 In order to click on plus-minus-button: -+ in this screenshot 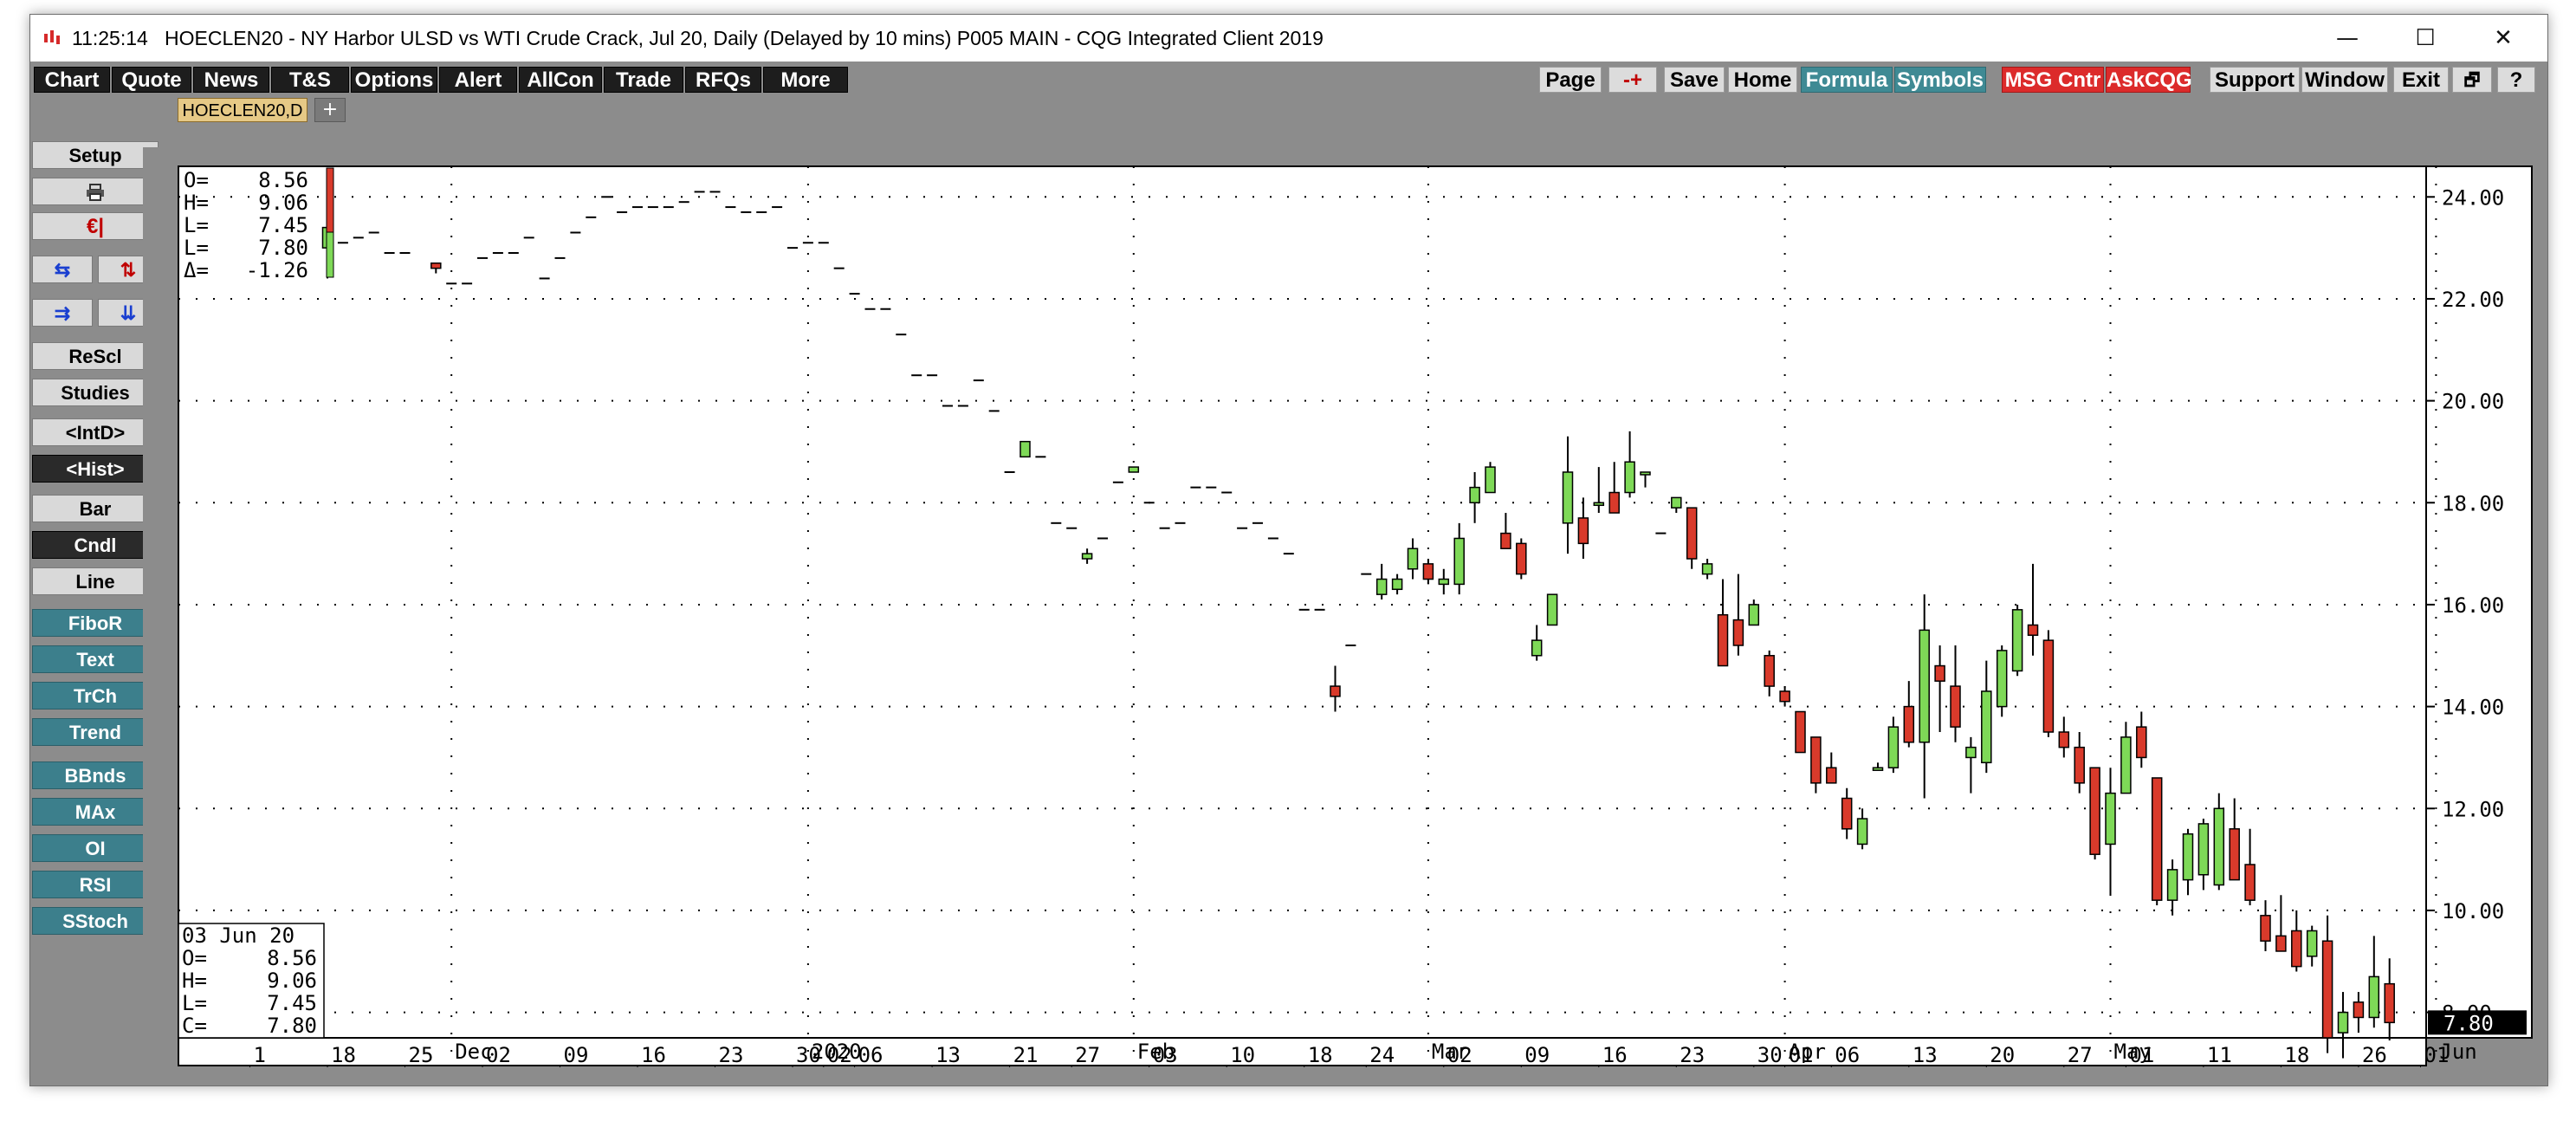, I will do `click(1632, 80)`.